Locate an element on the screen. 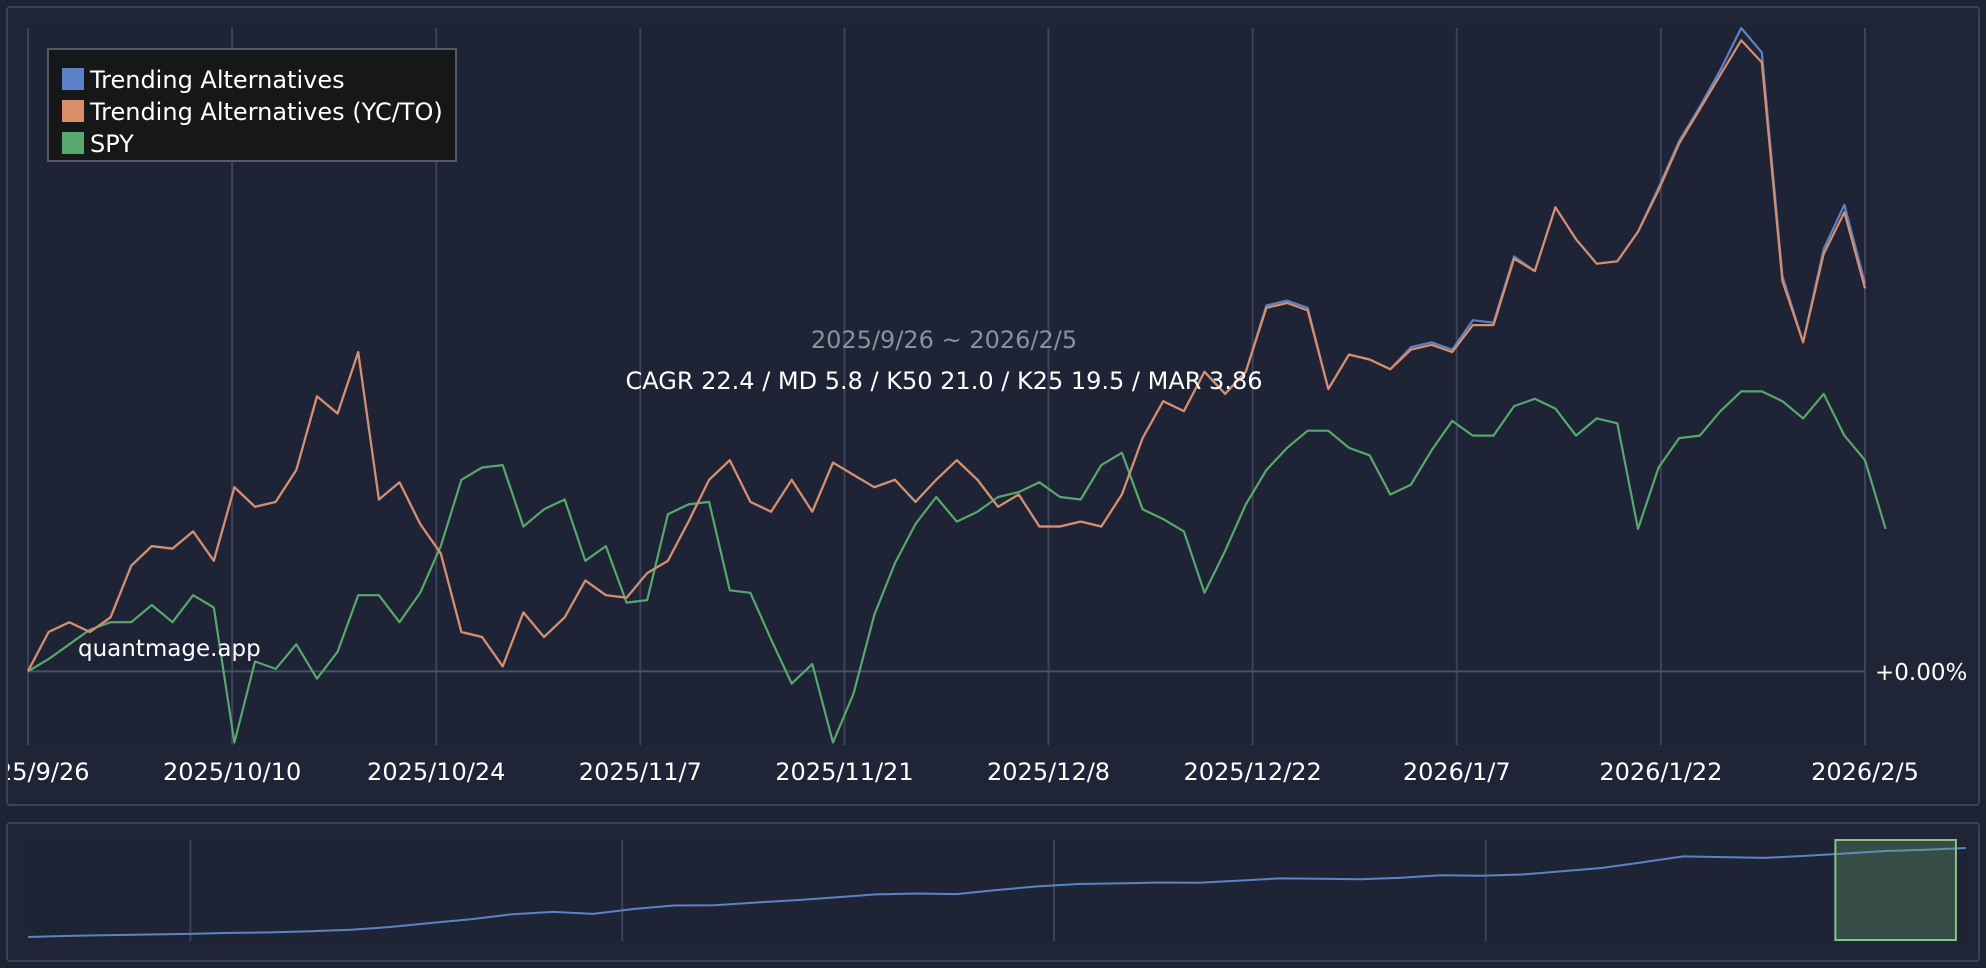 Image resolution: width=1986 pixels, height=968 pixels. x-tick-label: 2025/10/10 is located at coordinates (232, 772).